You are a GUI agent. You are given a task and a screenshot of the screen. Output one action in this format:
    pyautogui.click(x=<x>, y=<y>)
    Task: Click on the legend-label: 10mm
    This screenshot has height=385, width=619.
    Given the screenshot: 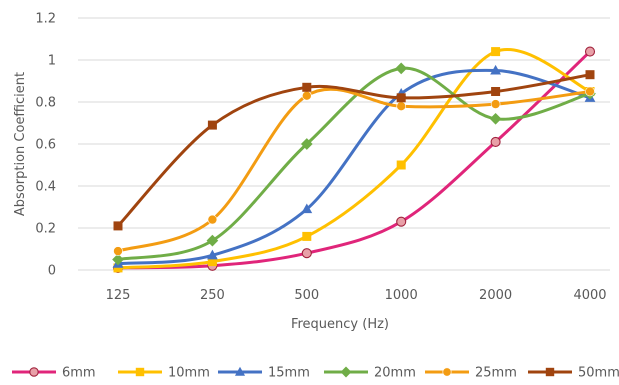 What is the action you would take?
    pyautogui.click(x=189, y=373)
    